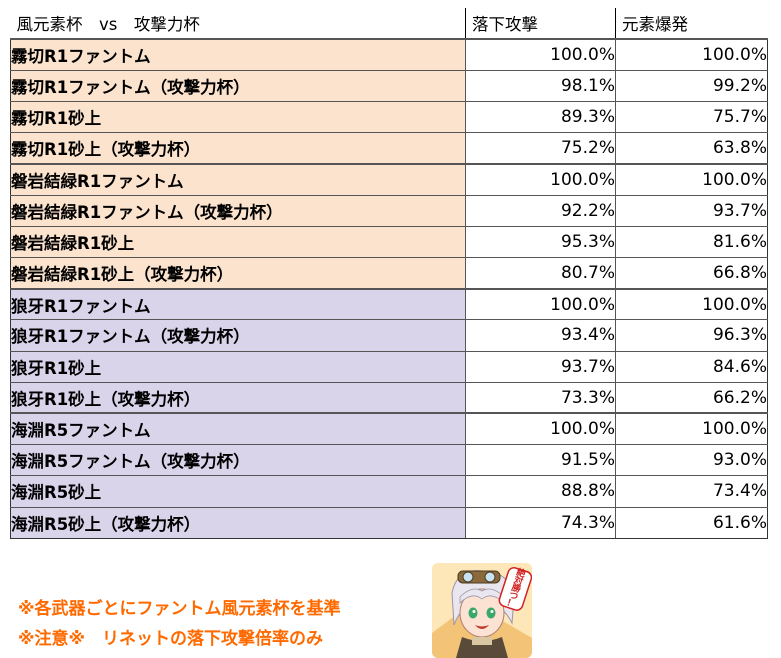 The image size is (781, 658). I want to click on row-weapon-name: 狼牙R1ファントム, so click(238, 304).